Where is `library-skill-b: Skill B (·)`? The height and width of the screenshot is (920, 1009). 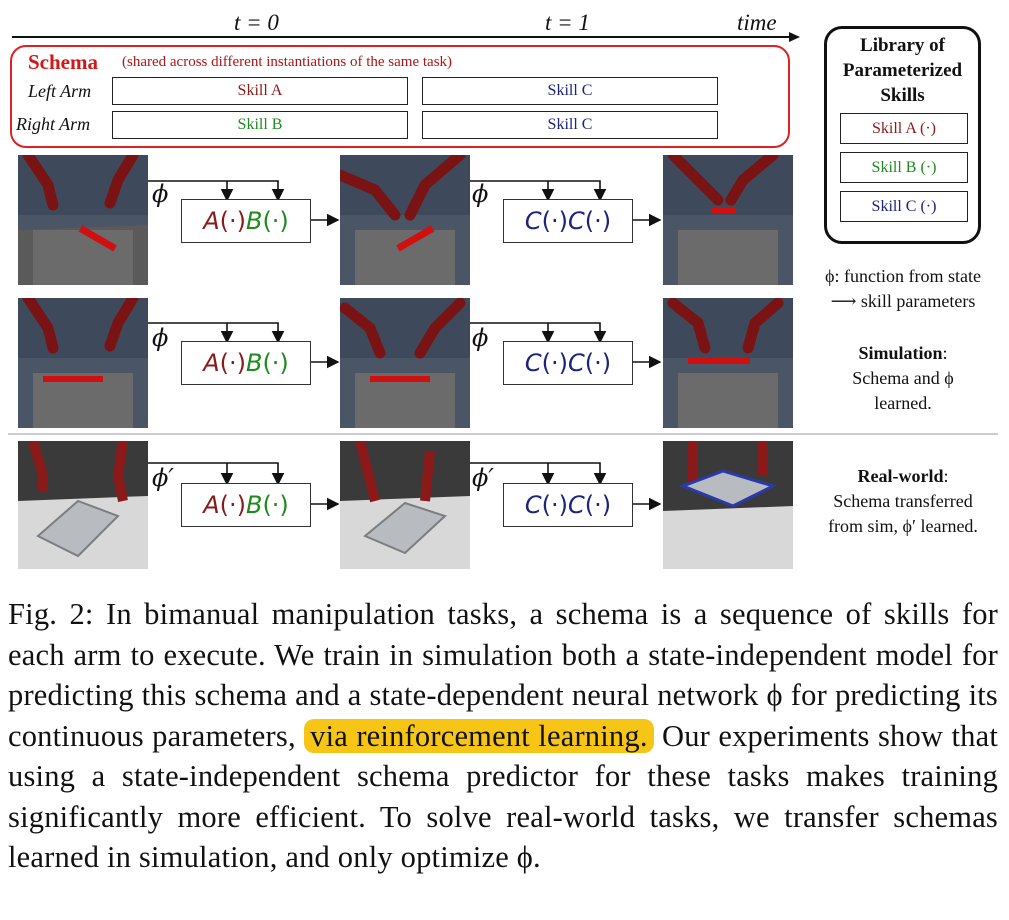
library-skill-b: Skill B (·) is located at coordinates (904, 167).